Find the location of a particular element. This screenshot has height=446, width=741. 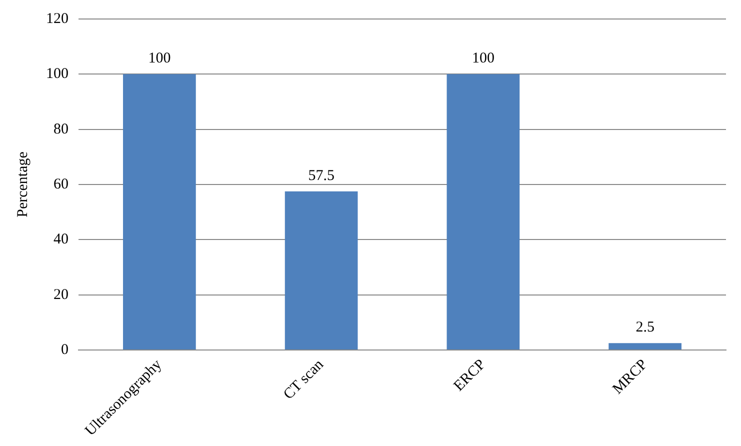

y-tick-label: 80 is located at coordinates (61, 129).